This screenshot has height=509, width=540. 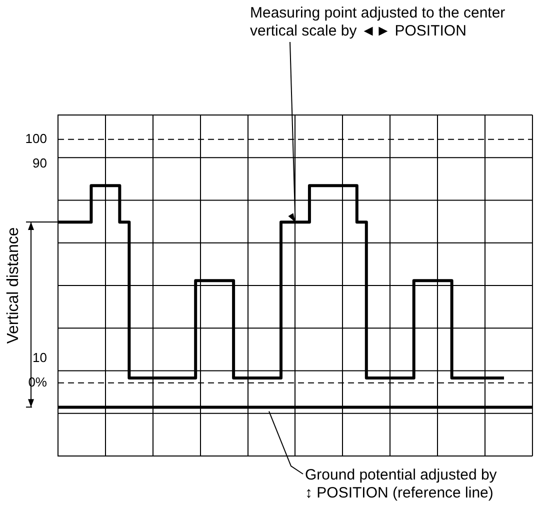 I want to click on y-tick-label: 100, so click(x=36, y=138).